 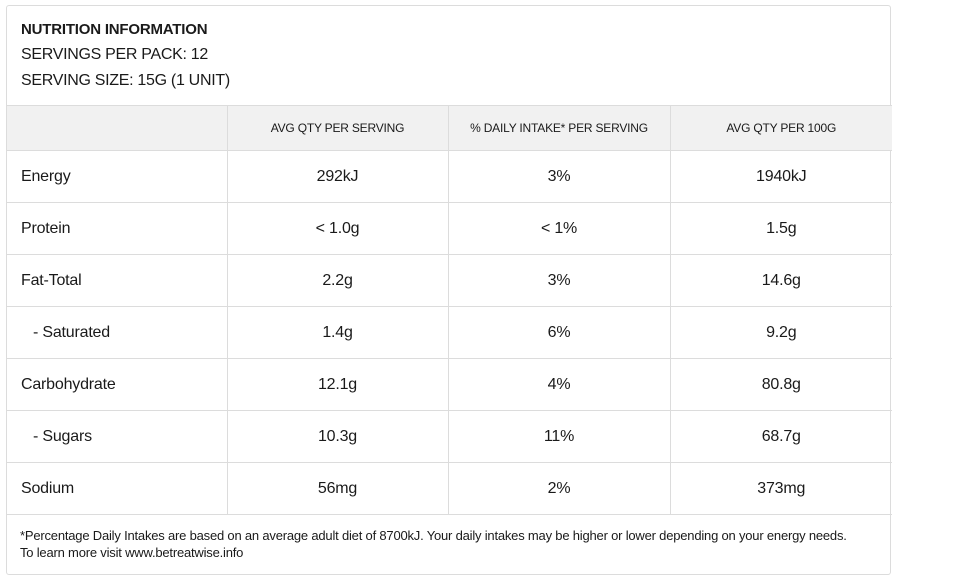 What do you see at coordinates (337, 176) in the screenshot?
I see `avg-qty-per-serving-value: 292kJ` at bounding box center [337, 176].